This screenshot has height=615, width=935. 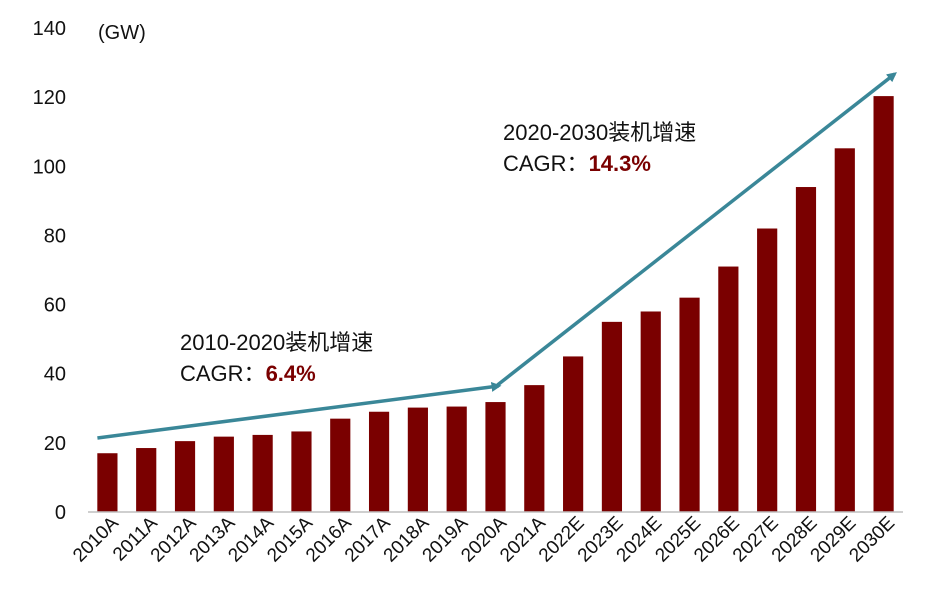 What do you see at coordinates (55, 375) in the screenshot?
I see `y-tick-label: 40` at bounding box center [55, 375].